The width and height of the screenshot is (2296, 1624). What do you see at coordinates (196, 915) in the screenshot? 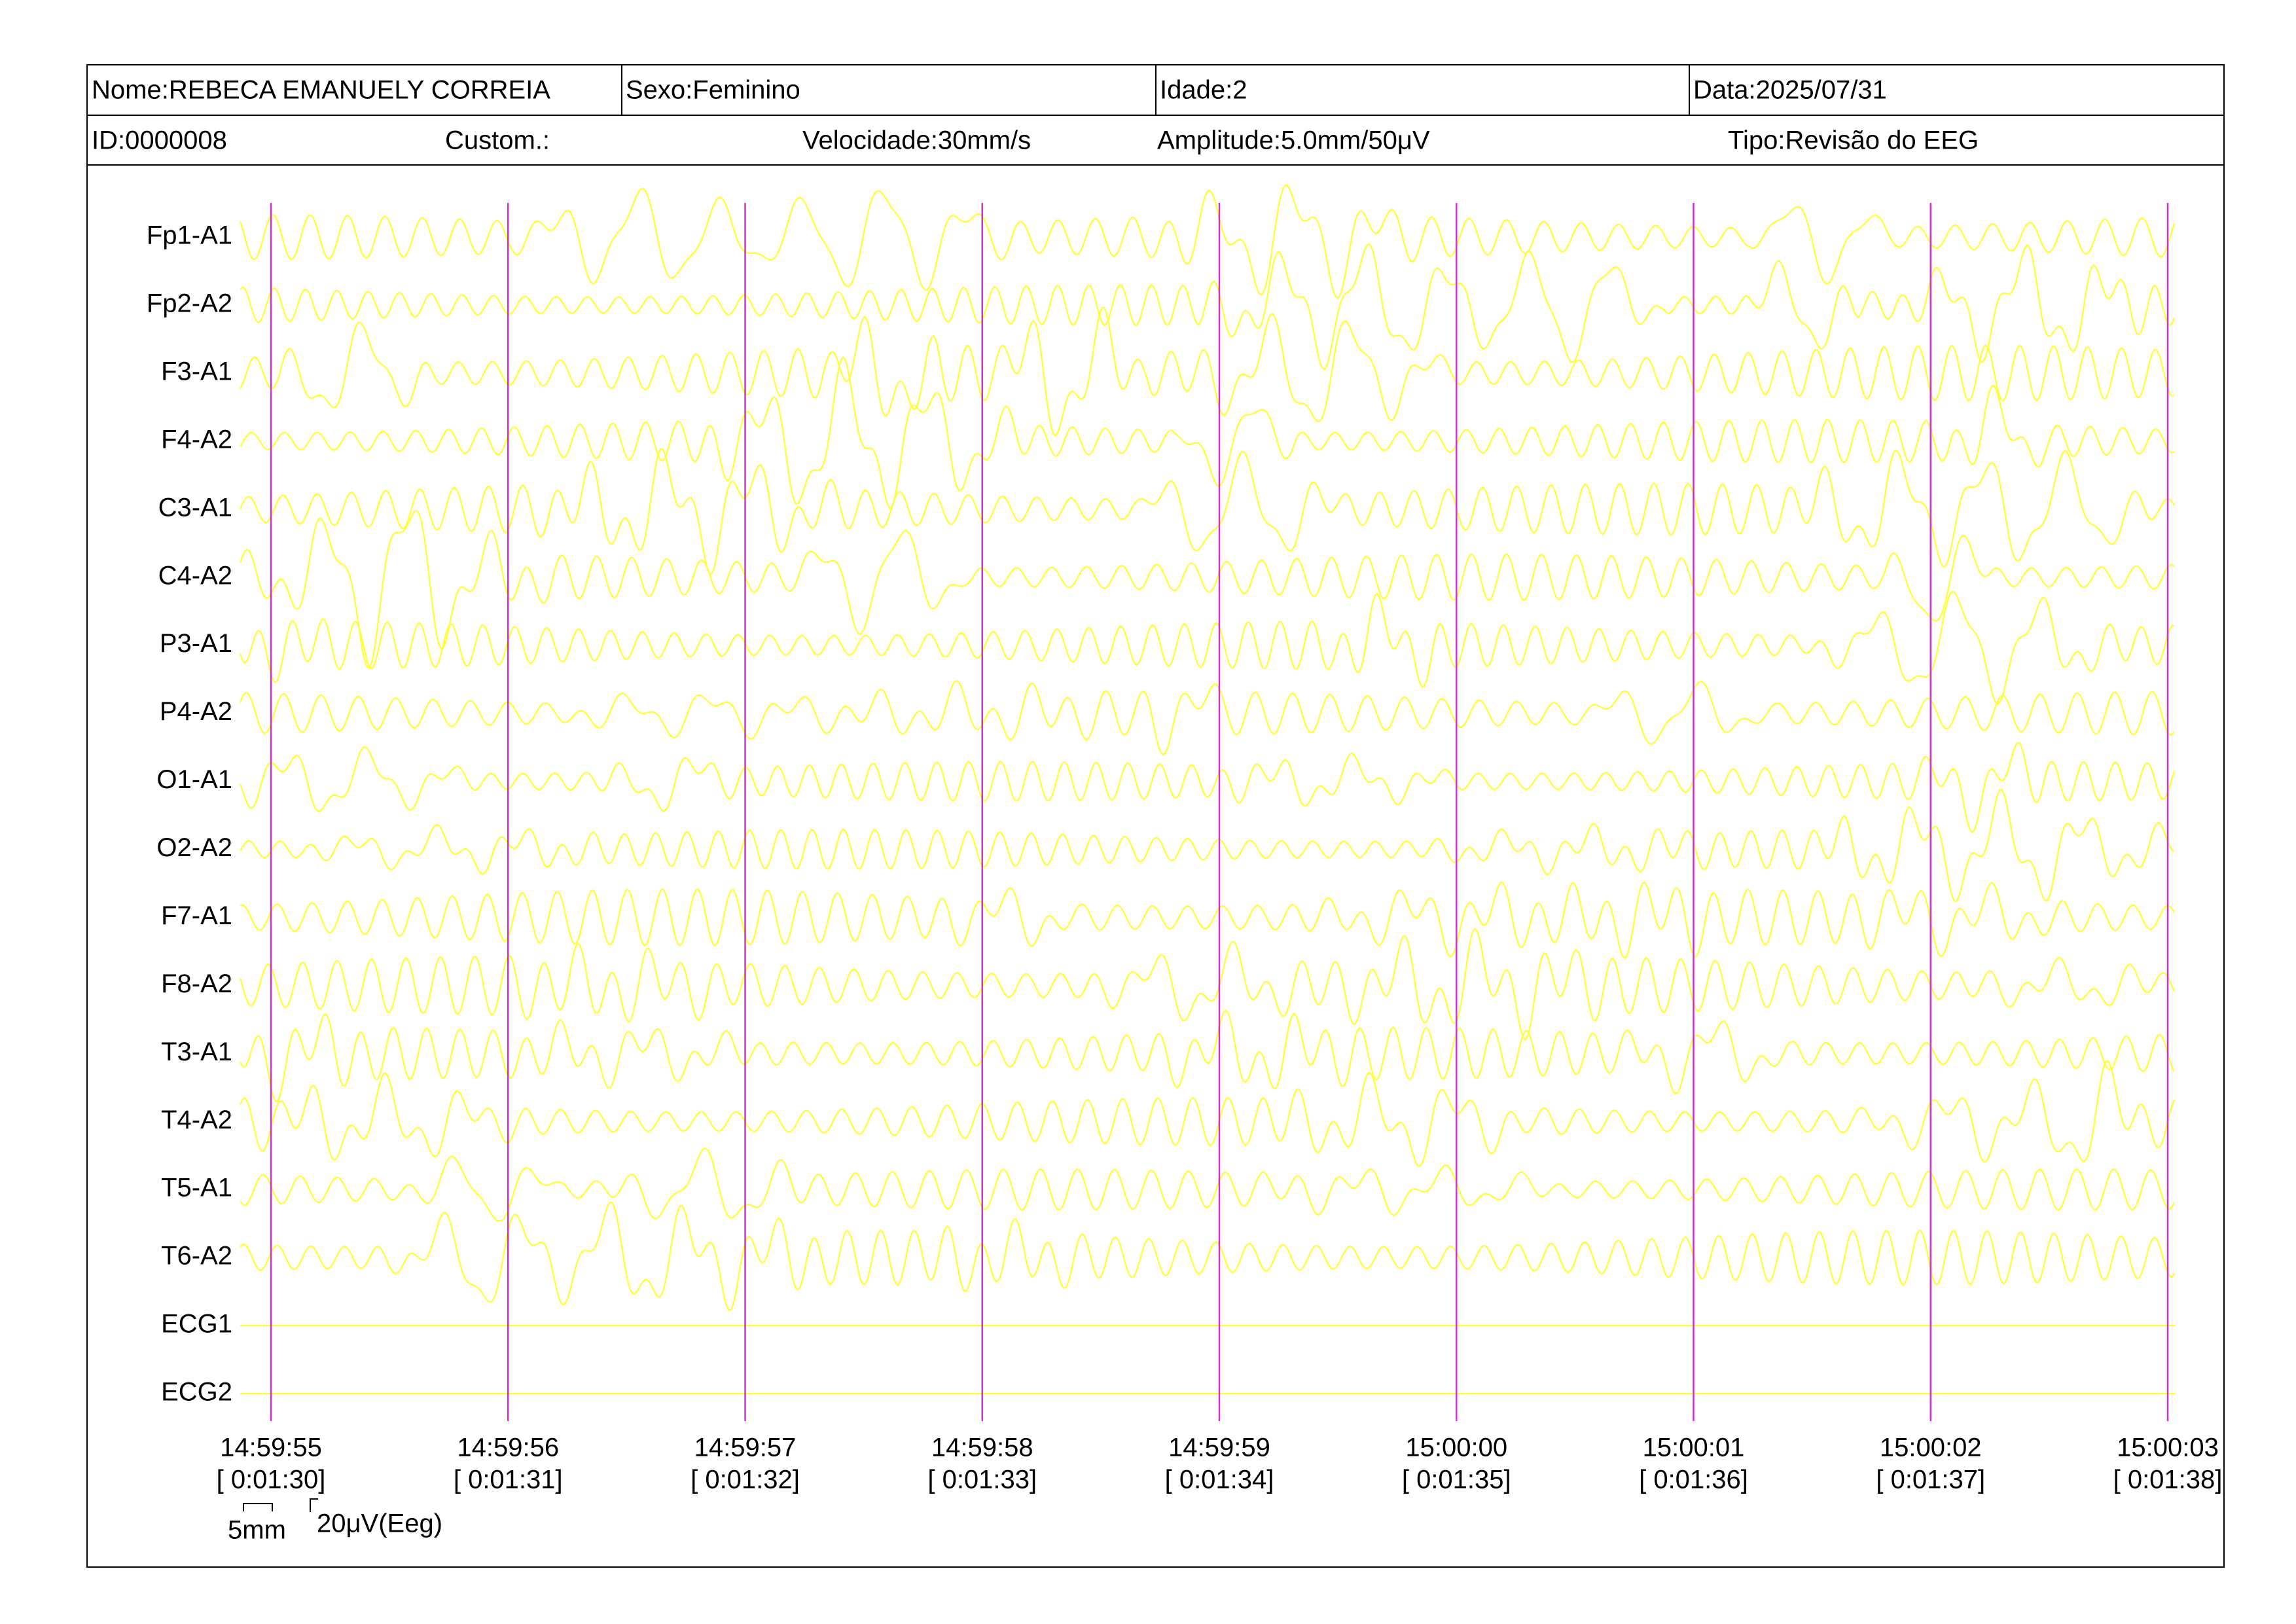
I see `channel-label: F7-A1` at bounding box center [196, 915].